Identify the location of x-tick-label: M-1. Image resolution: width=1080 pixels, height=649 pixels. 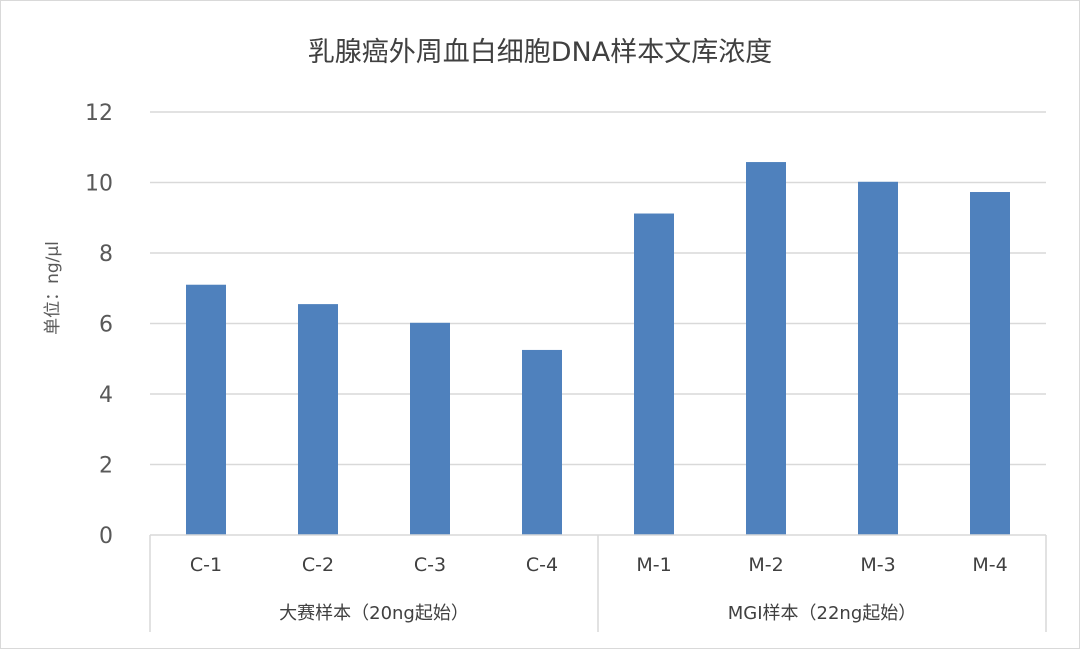
(653, 565).